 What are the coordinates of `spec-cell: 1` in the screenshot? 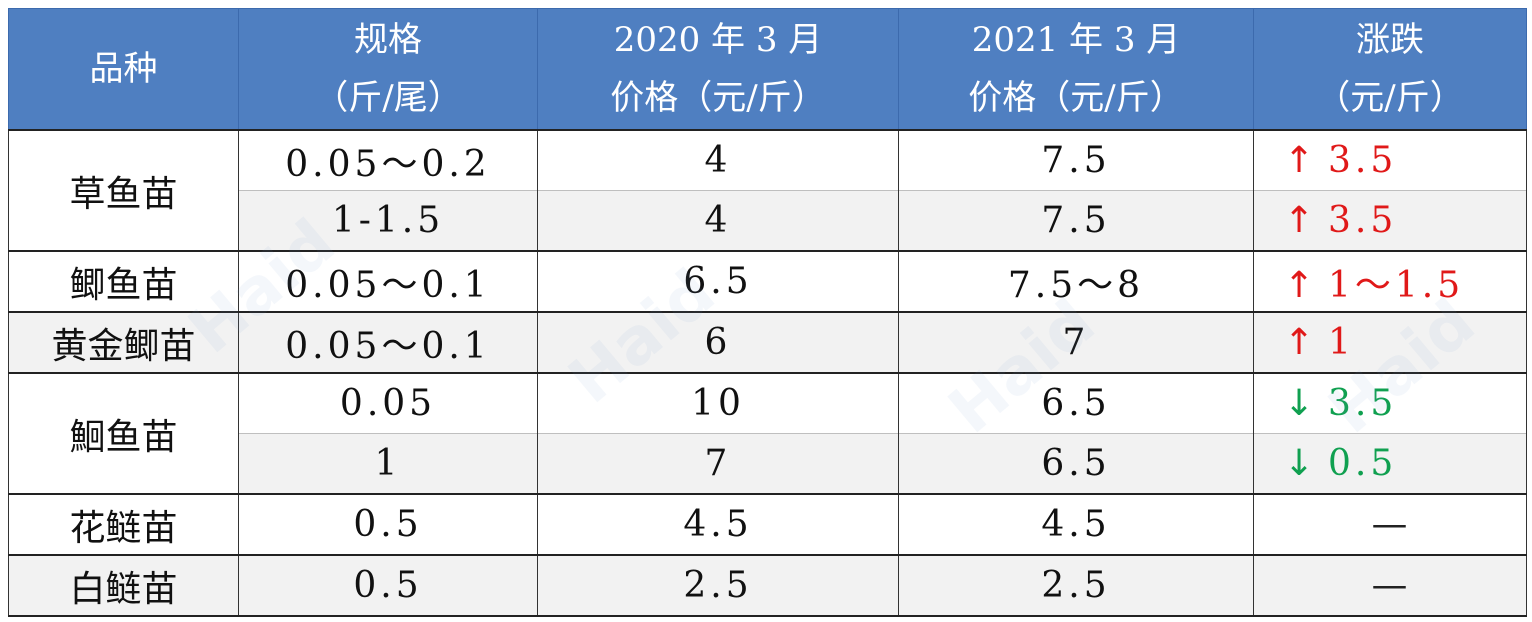 It's located at (388, 463).